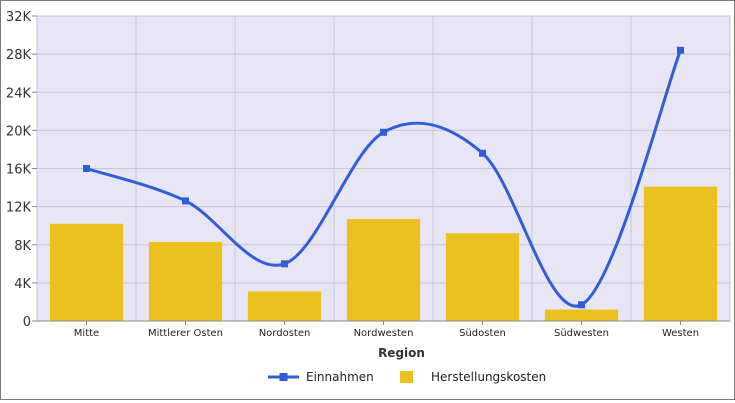 This screenshot has width=735, height=403. What do you see at coordinates (285, 333) in the screenshot?
I see `x-category-label: Nordosten` at bounding box center [285, 333].